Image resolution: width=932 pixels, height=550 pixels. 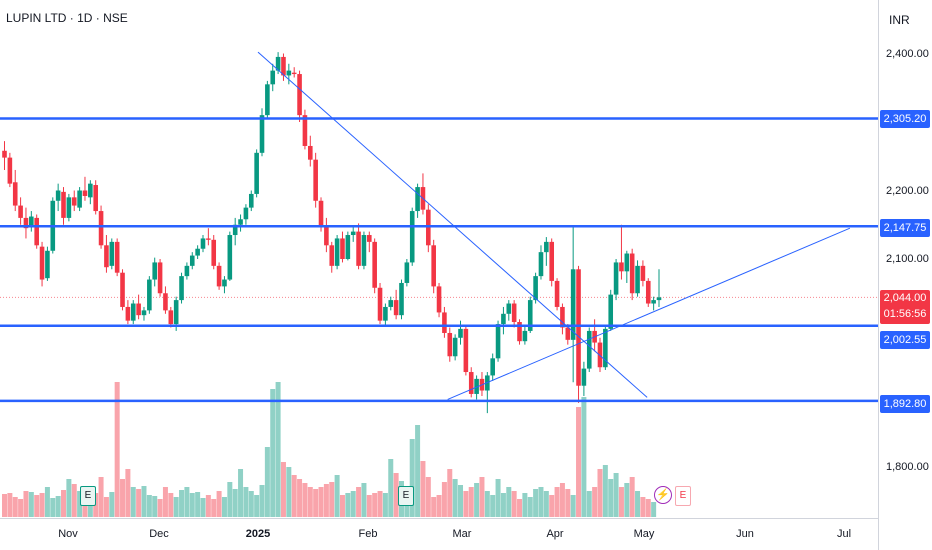 What do you see at coordinates (683, 496) in the screenshot?
I see `earnings-event-upcoming: E` at bounding box center [683, 496].